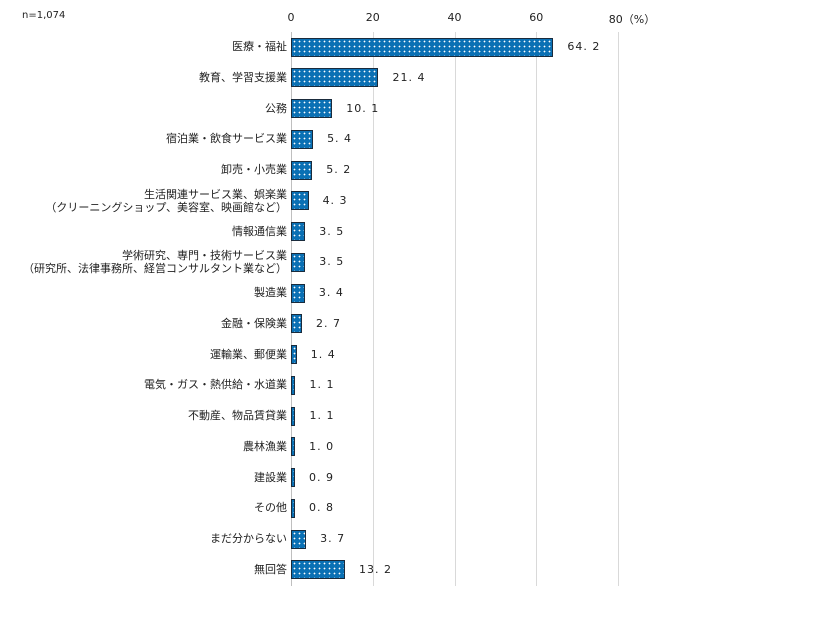  Describe the element at coordinates (632, 19) in the screenshot. I see `x-tick-label: 80（%）` at that location.